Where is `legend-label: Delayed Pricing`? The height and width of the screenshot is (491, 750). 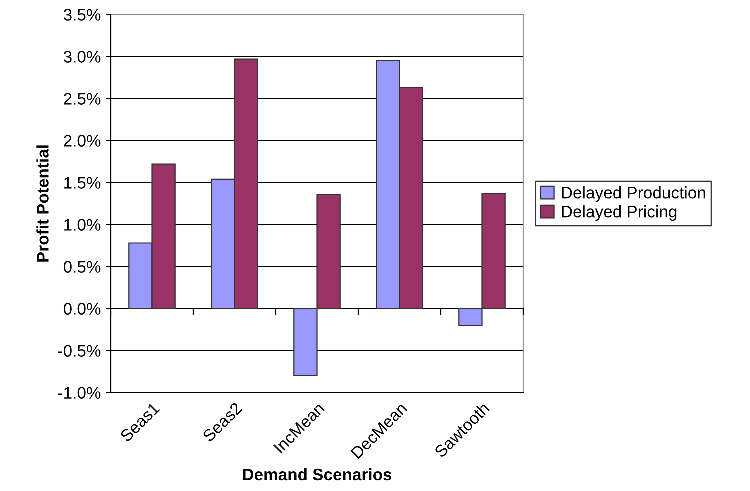
legend-label: Delayed Pricing is located at coordinates (619, 214).